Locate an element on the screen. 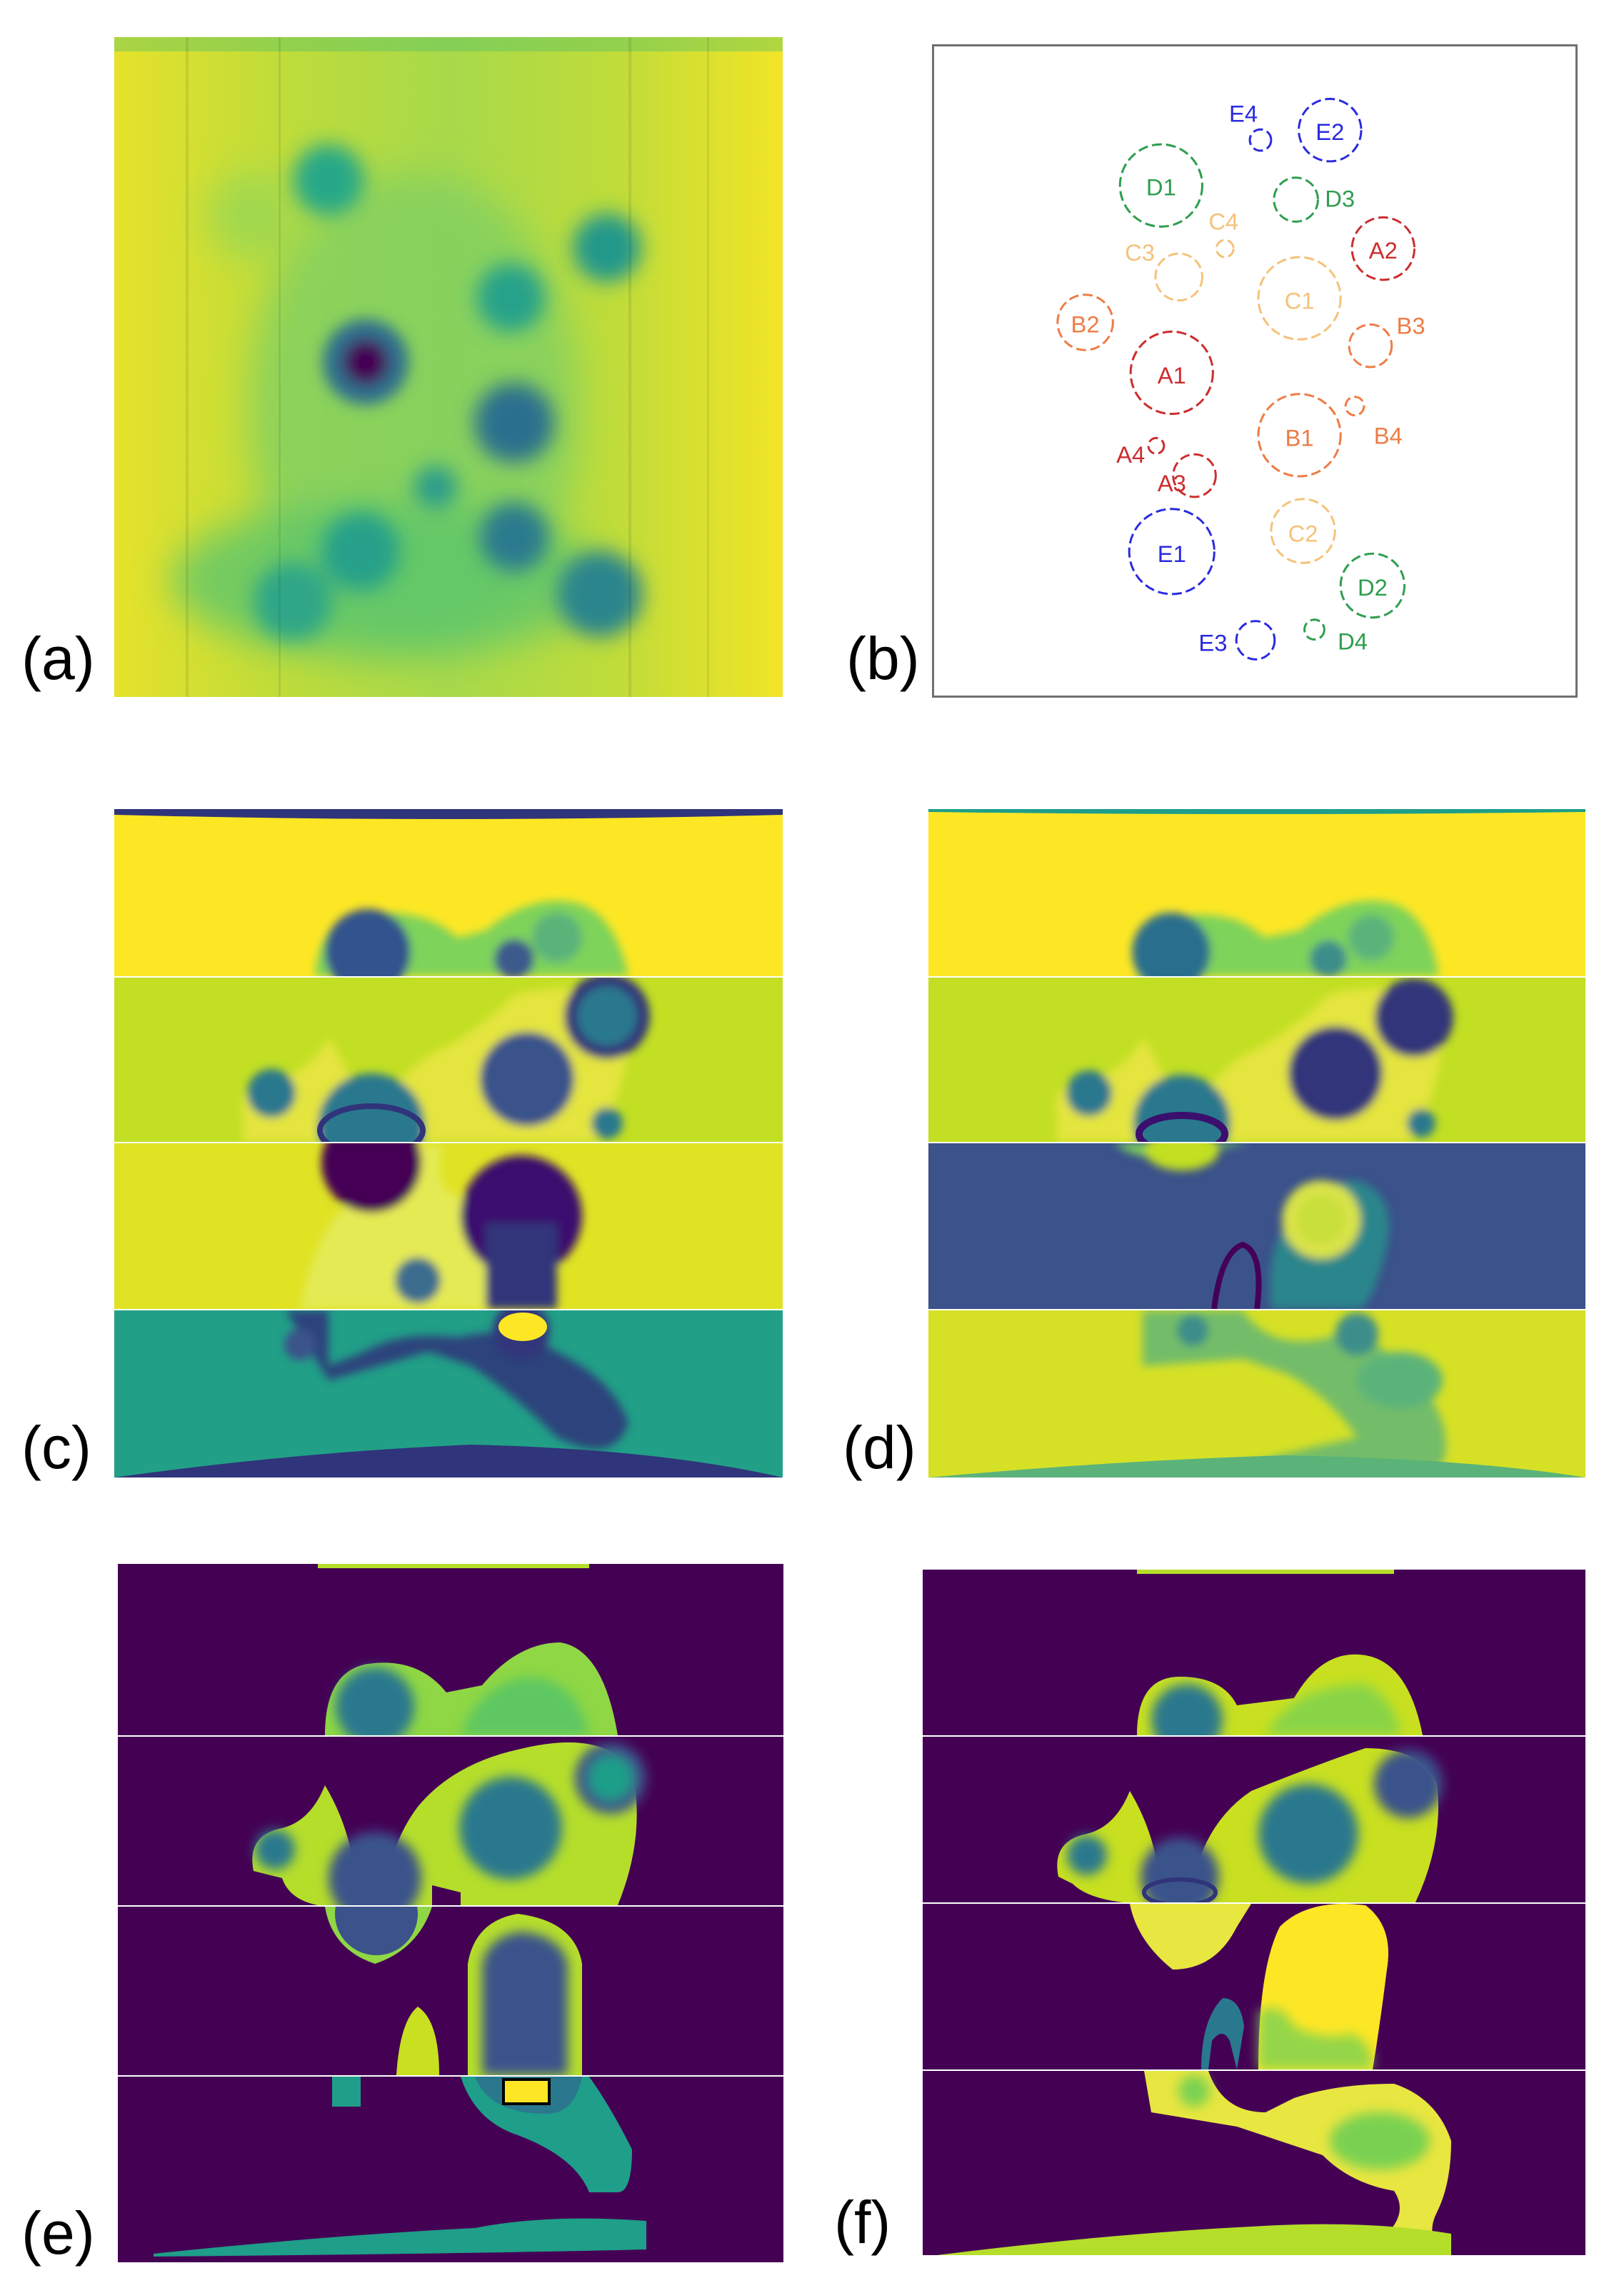  inclusion-label-e2: E2 is located at coordinates (1329, 132).